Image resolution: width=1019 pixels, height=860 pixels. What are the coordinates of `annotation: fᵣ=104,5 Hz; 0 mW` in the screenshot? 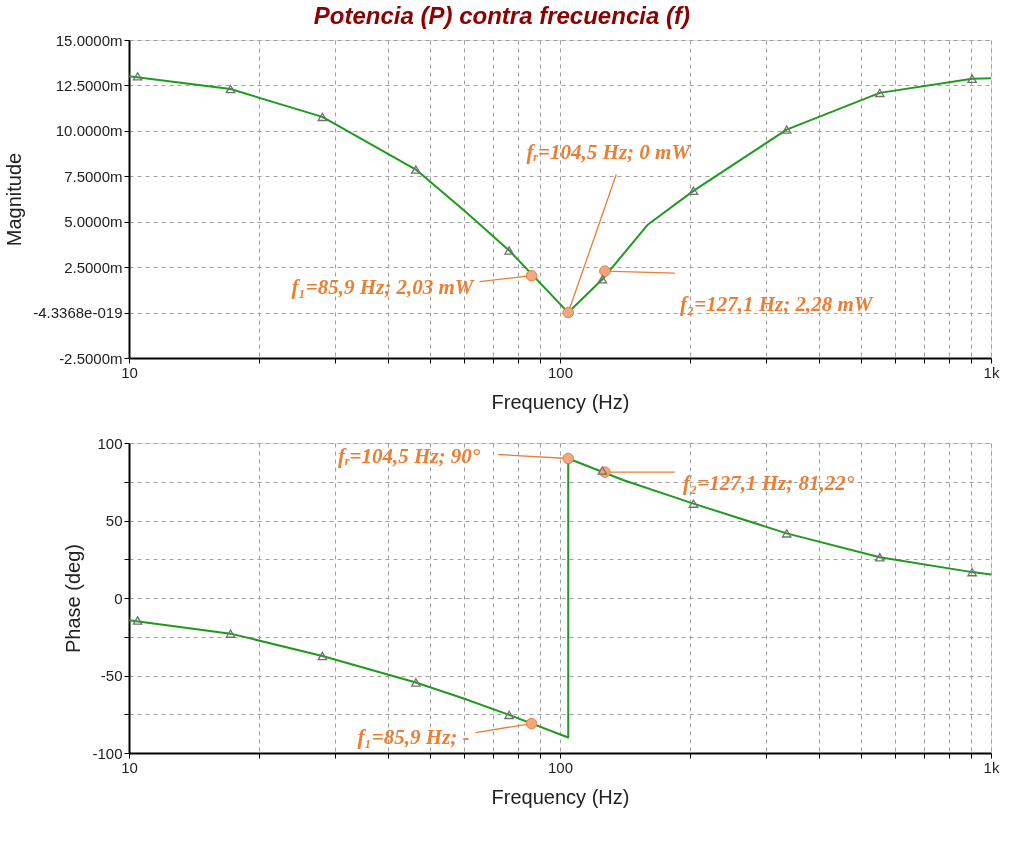 It's located at (609, 151).